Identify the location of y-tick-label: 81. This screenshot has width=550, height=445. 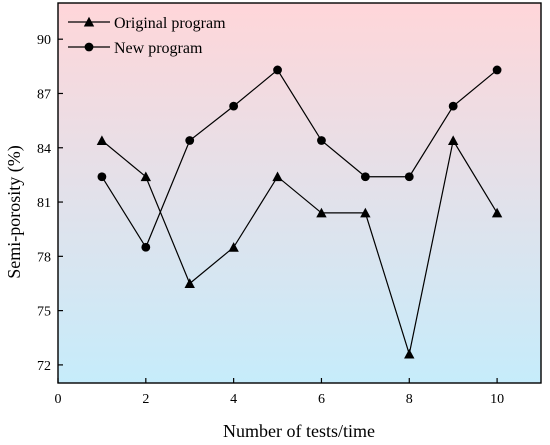
(44, 203).